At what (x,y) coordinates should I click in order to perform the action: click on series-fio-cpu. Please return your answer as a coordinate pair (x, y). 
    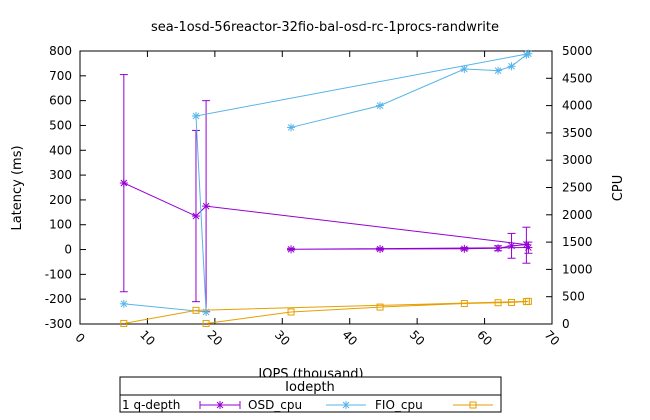
    Looking at the image, I should click on (326, 312).